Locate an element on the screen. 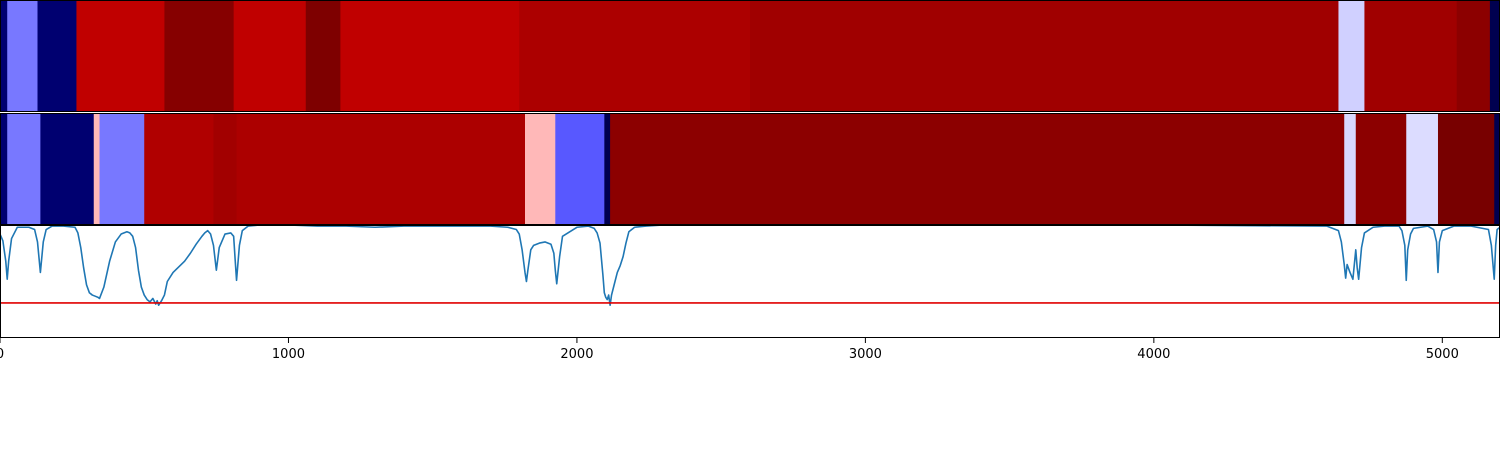 This screenshot has width=1500, height=450. x-tick-label: 3000 is located at coordinates (865, 354).